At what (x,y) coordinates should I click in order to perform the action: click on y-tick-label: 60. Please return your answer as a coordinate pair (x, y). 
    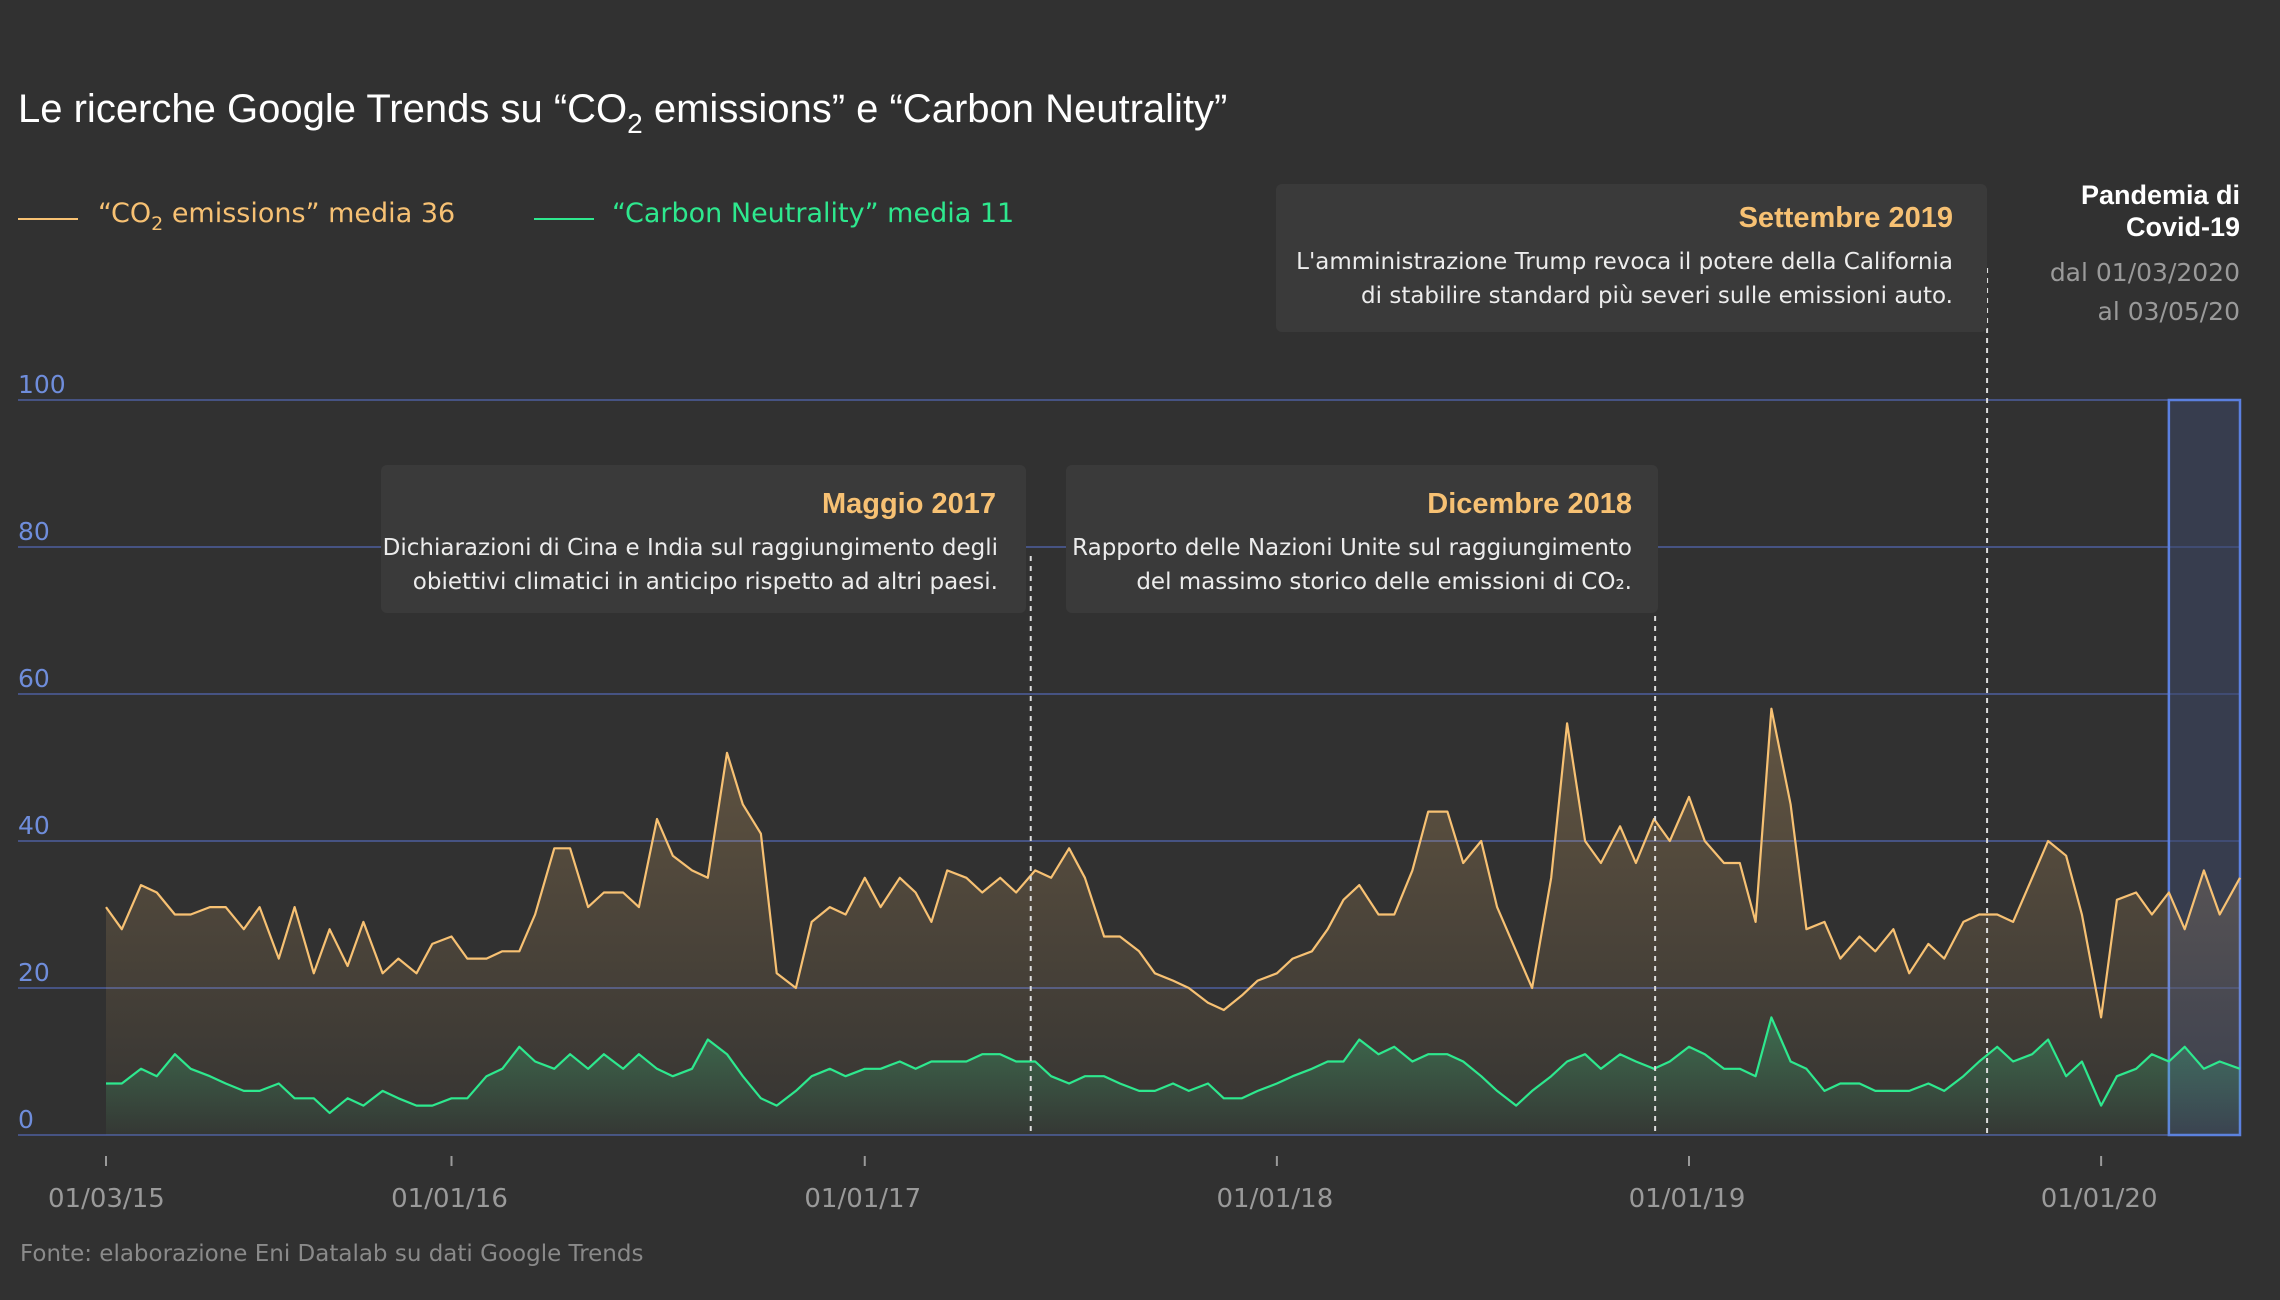
    Looking at the image, I should click on (34, 678).